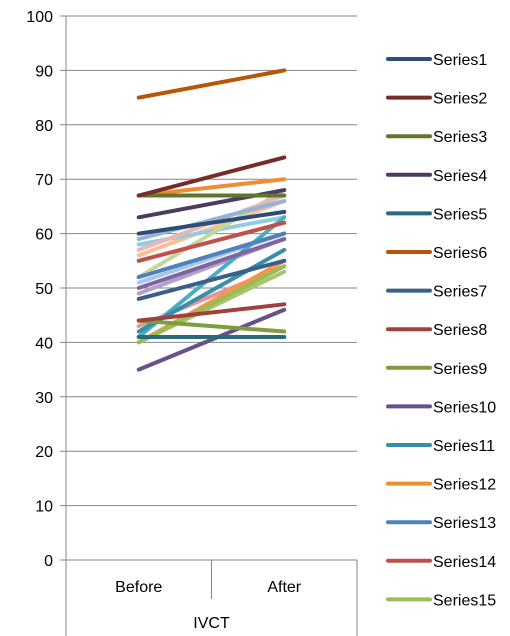 Image resolution: width=510 pixels, height=636 pixels. I want to click on legend-label: Series14, so click(464, 562).